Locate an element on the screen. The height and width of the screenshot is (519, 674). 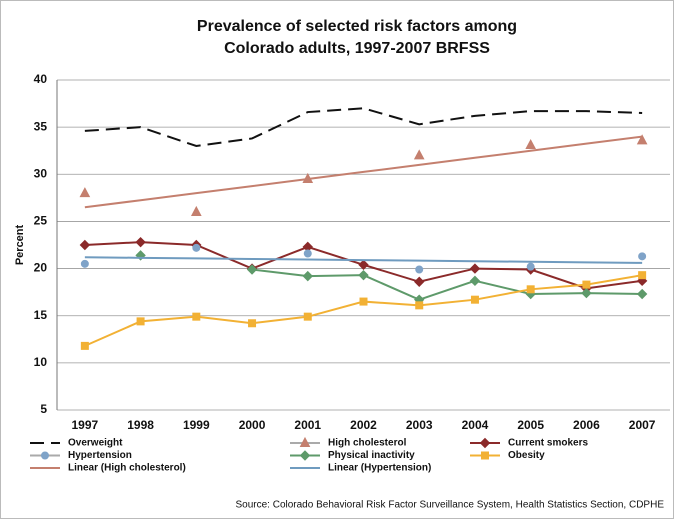
x-tick-label: 1997 is located at coordinates (85, 425).